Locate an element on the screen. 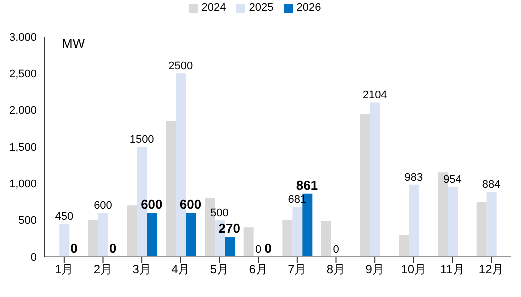 This screenshot has height=297, width=521. y-tick-label: 1,500 is located at coordinates (23, 148).